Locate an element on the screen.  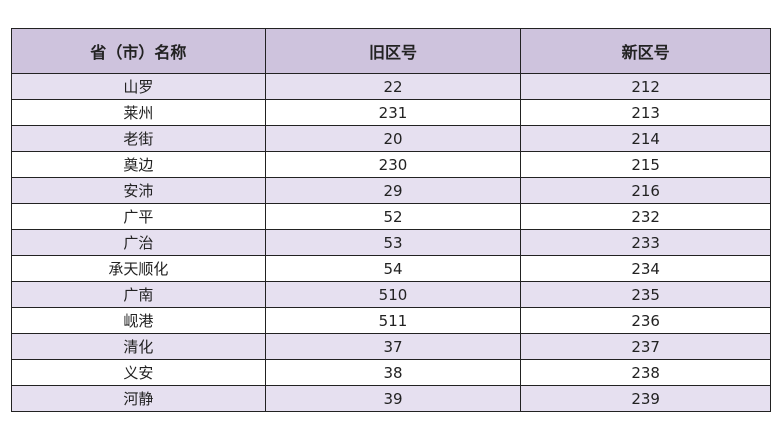
old-code-cell: 22 is located at coordinates (393, 86).